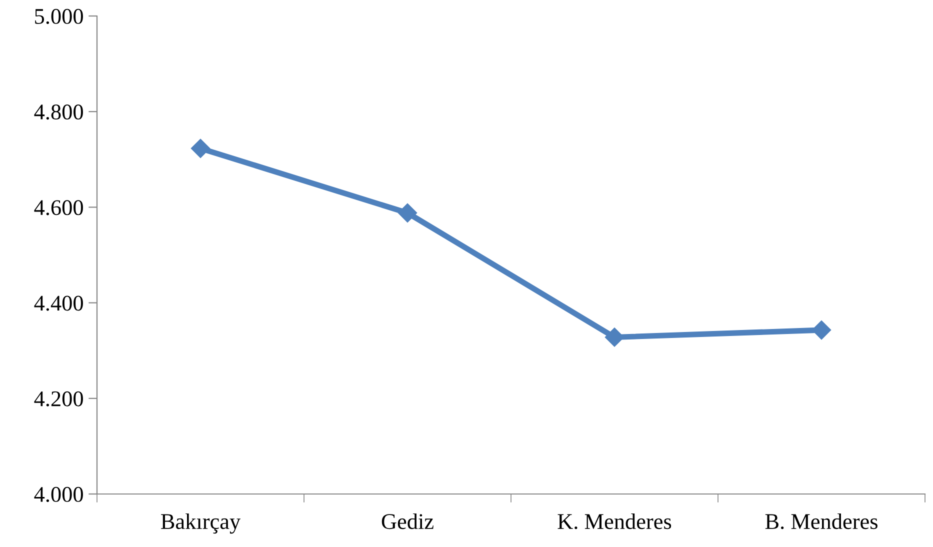 Image resolution: width=933 pixels, height=547 pixels. I want to click on y-tick-label: 4.800, so click(58, 112).